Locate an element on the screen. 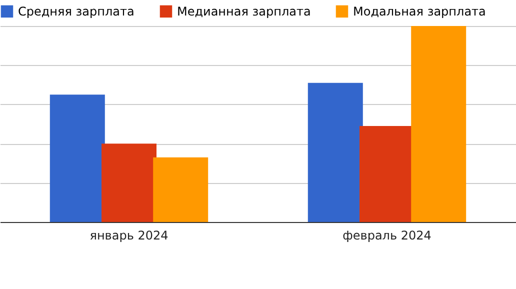 The image size is (516, 289). x-tick-label: январь 2024 is located at coordinates (129, 235).